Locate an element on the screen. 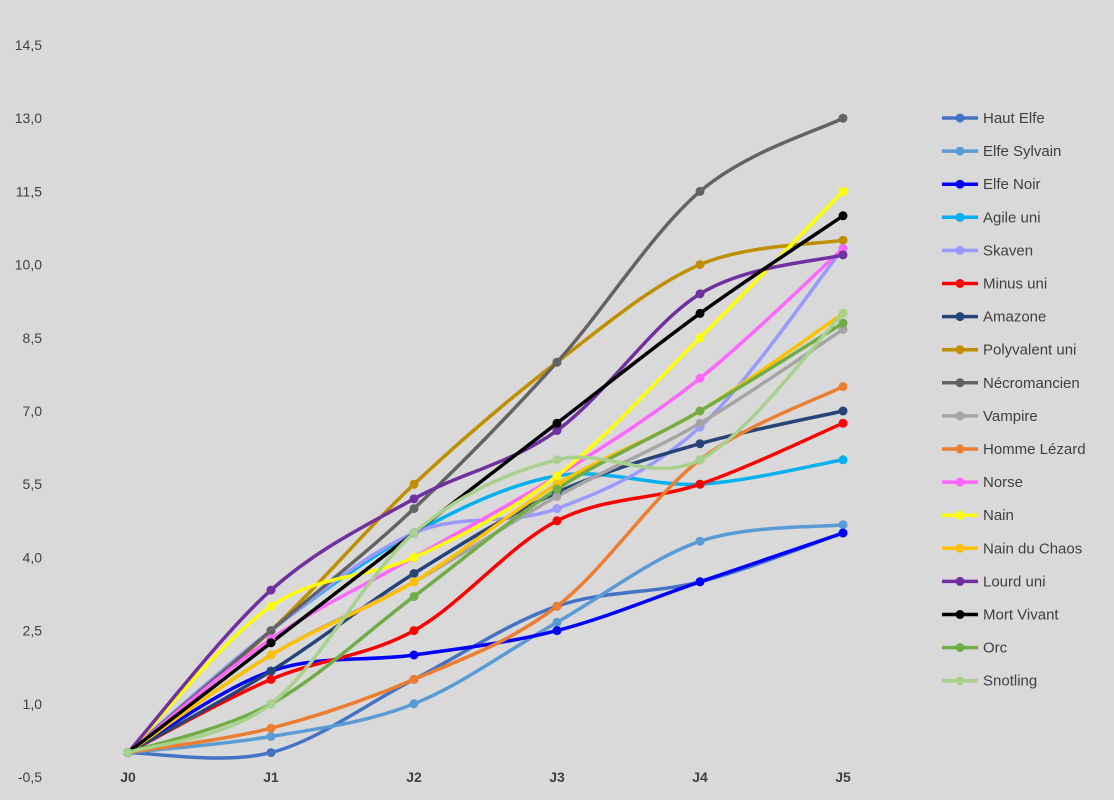  legend-item: Nécromancien is located at coordinates (1011, 383).